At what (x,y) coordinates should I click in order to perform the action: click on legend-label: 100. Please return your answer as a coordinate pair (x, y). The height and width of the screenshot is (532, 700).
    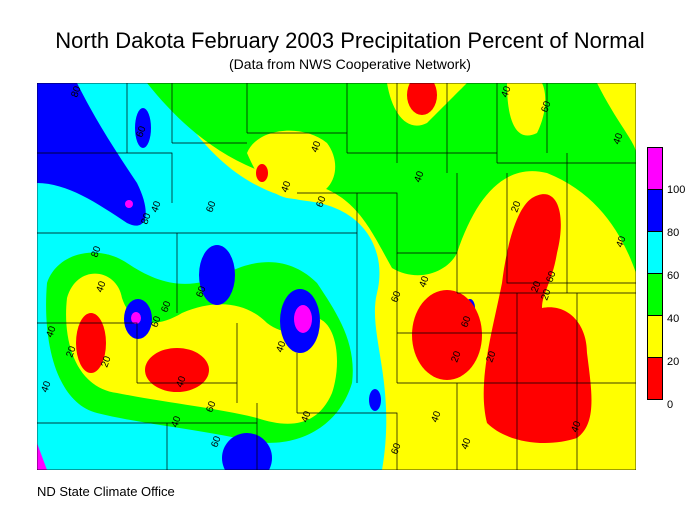
    Looking at the image, I should click on (676, 190).